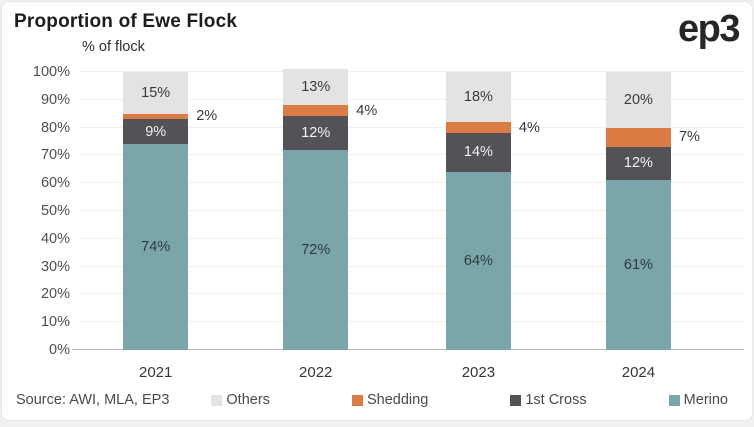  I want to click on bar-segment-others: 18%, so click(478, 97).